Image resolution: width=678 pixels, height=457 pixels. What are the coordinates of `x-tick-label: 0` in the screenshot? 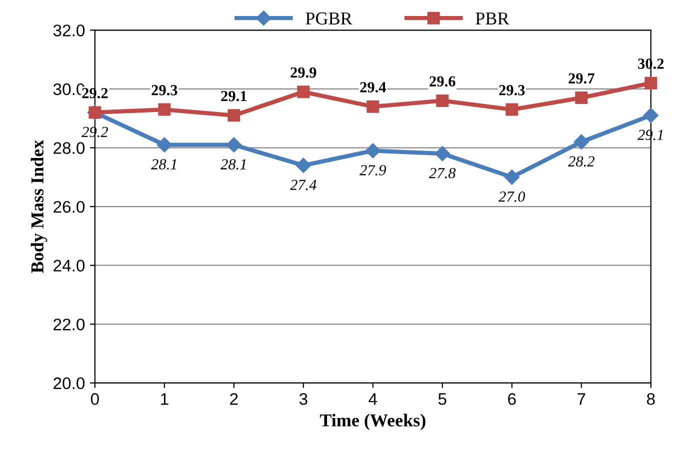 It's located at (94, 399).